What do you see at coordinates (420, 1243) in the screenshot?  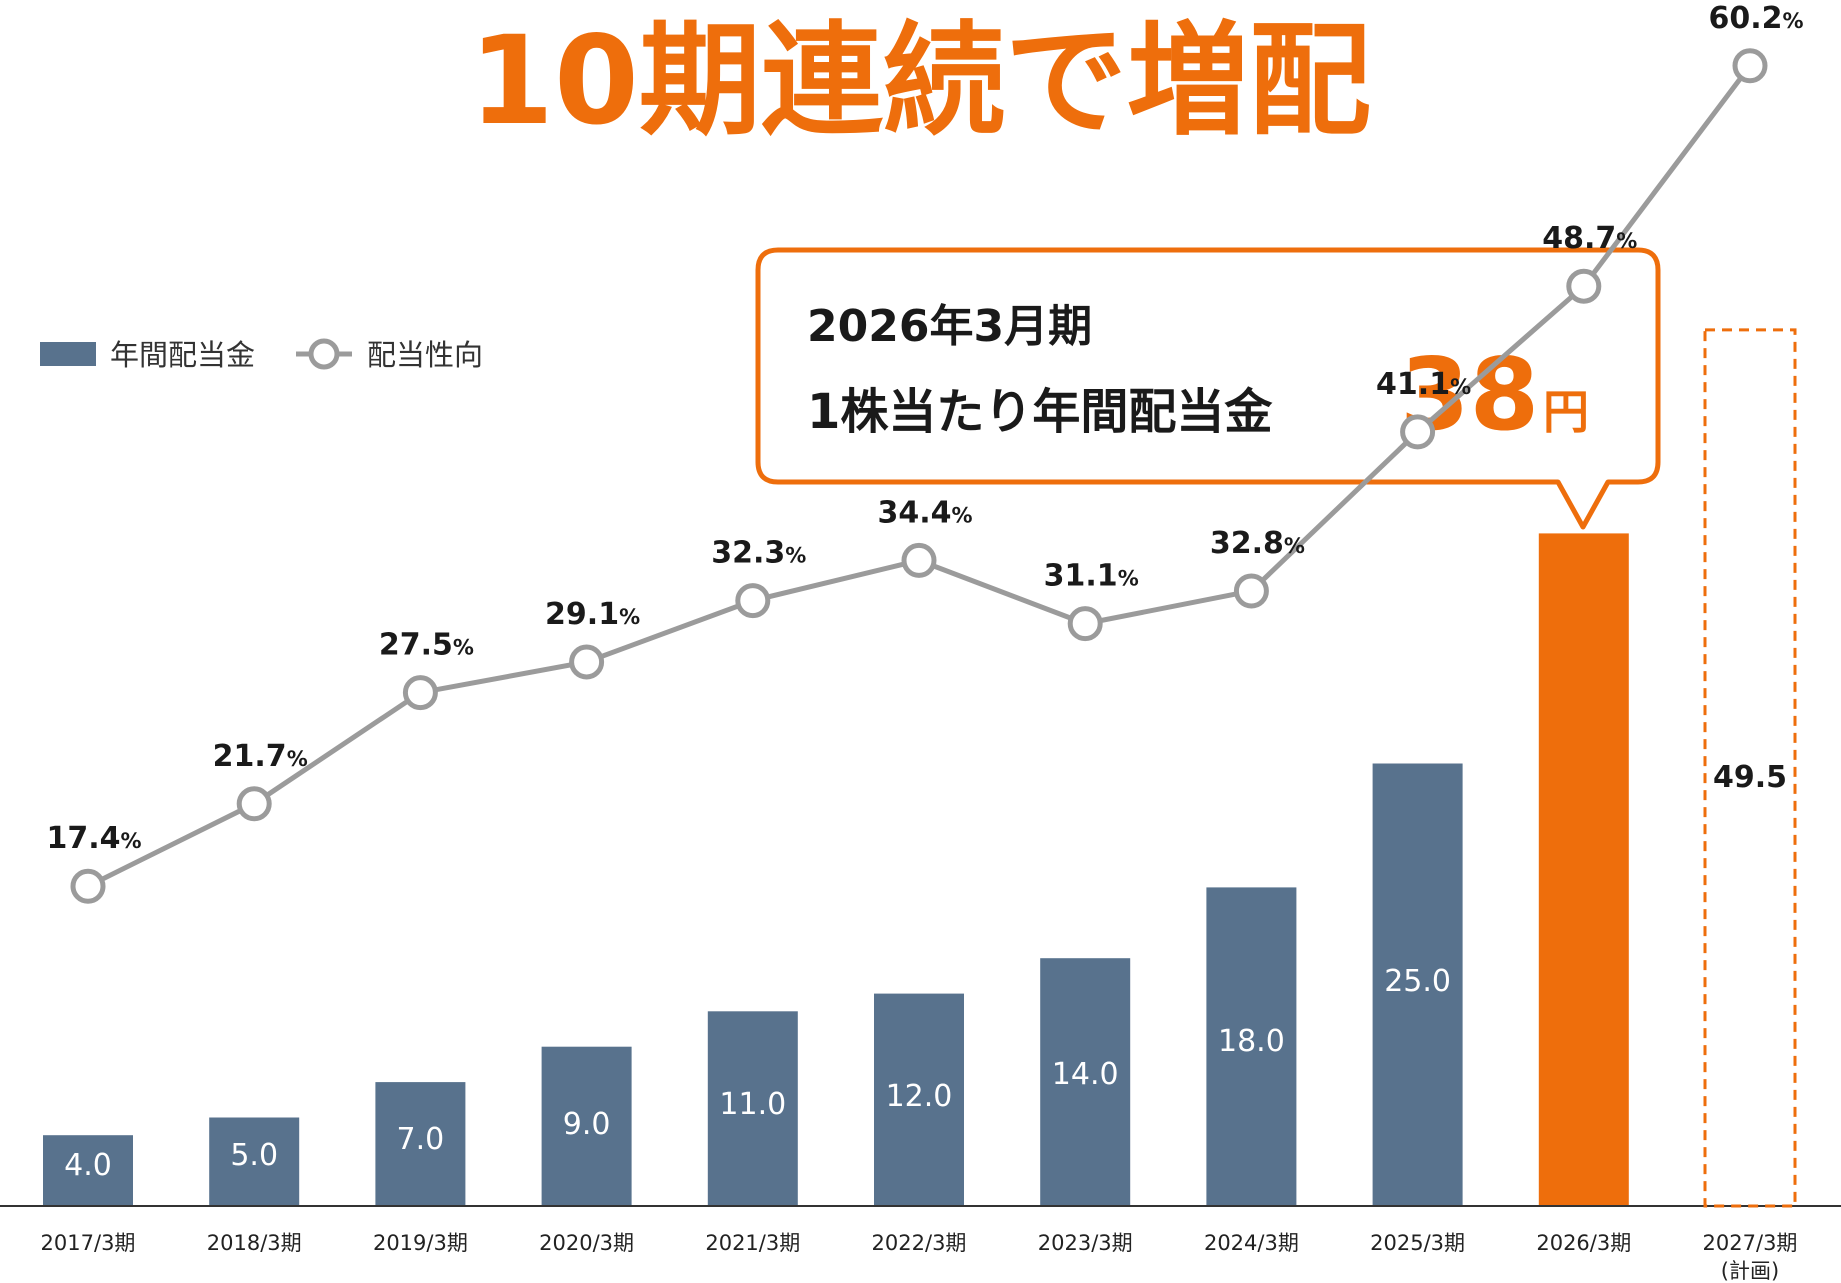 I see `x-tick-label: 2019/3期` at bounding box center [420, 1243].